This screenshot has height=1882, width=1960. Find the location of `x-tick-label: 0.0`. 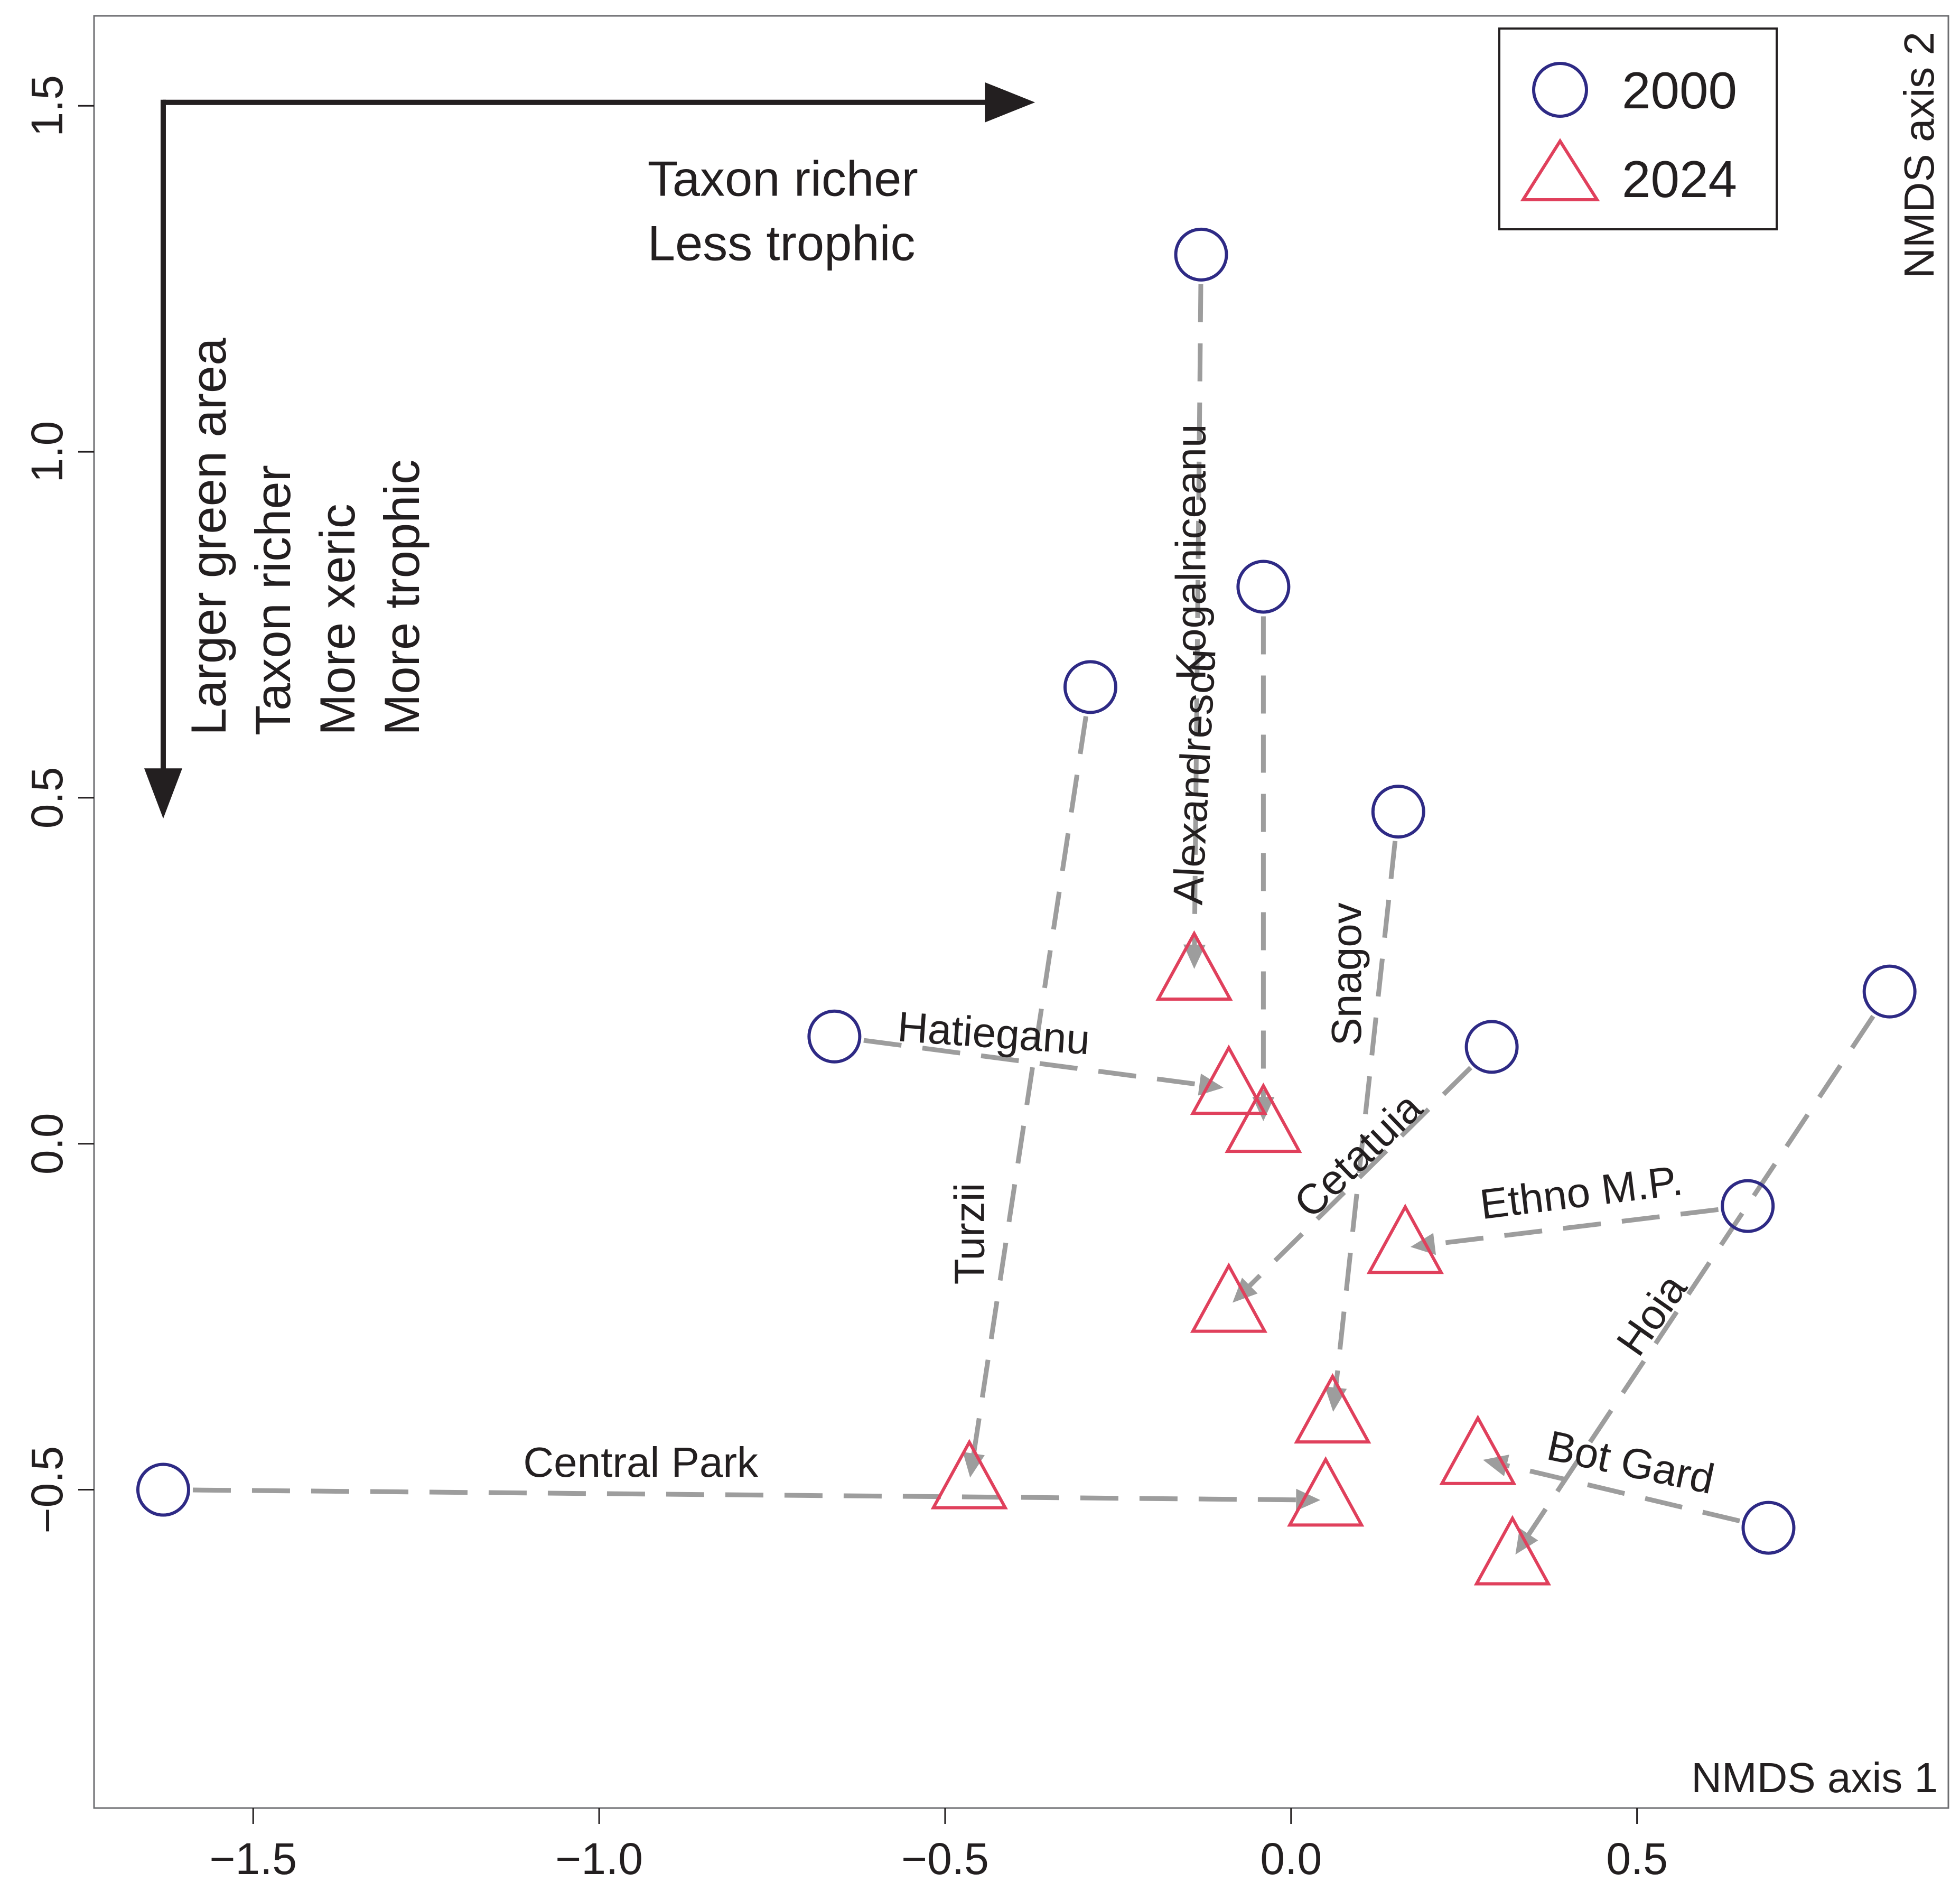

x-tick-label: 0.0 is located at coordinates (1291, 1858).